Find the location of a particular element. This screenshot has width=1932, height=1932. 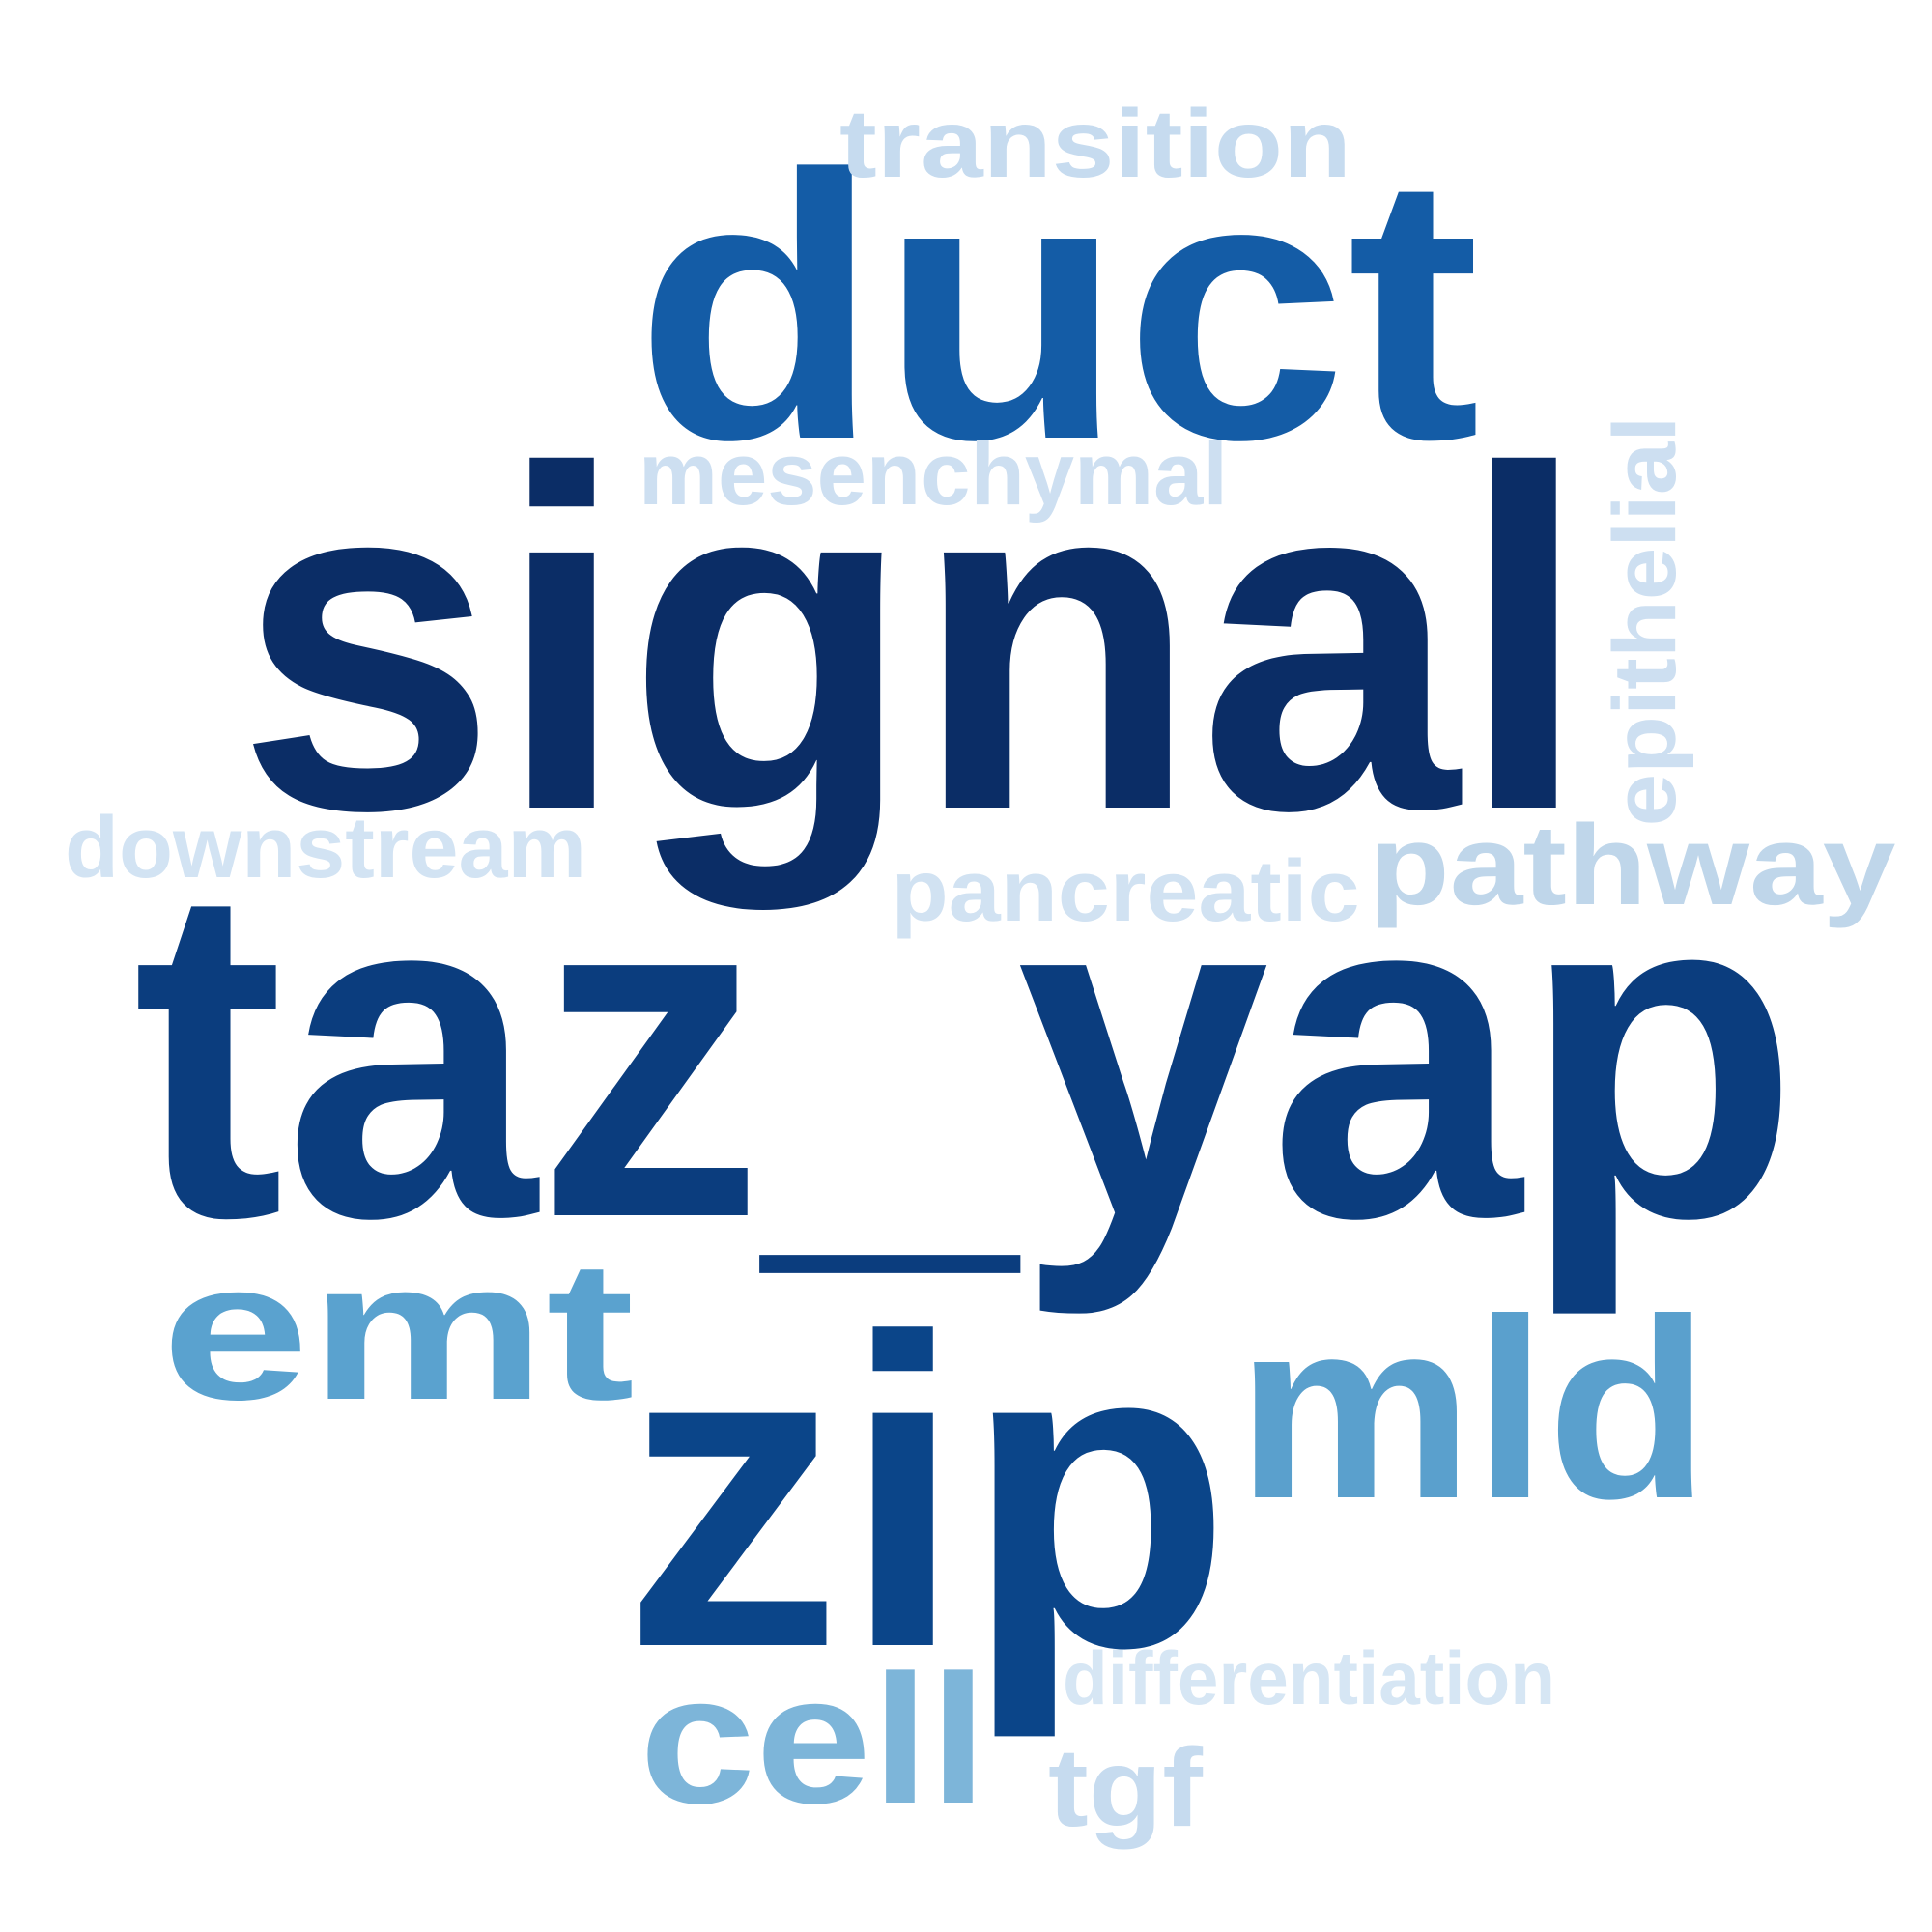

word-duct: duct is located at coordinates (1058, 307).